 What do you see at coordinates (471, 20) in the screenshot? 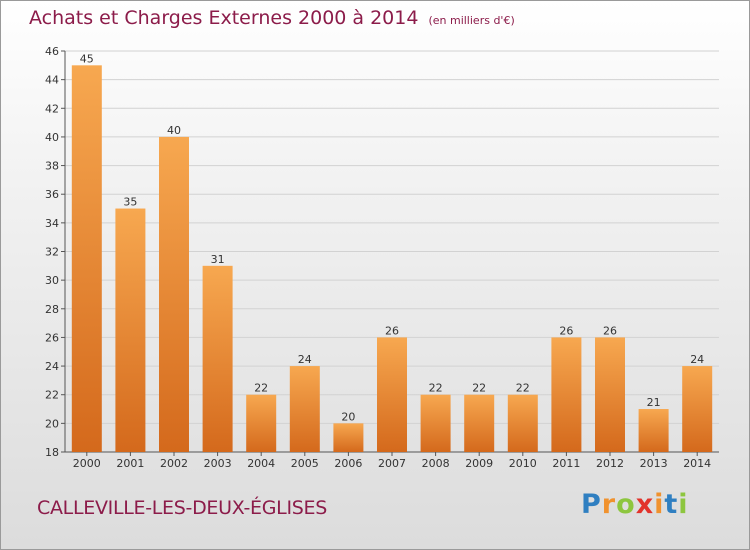
I see `chart-unit: (en milliers d'€)` at bounding box center [471, 20].